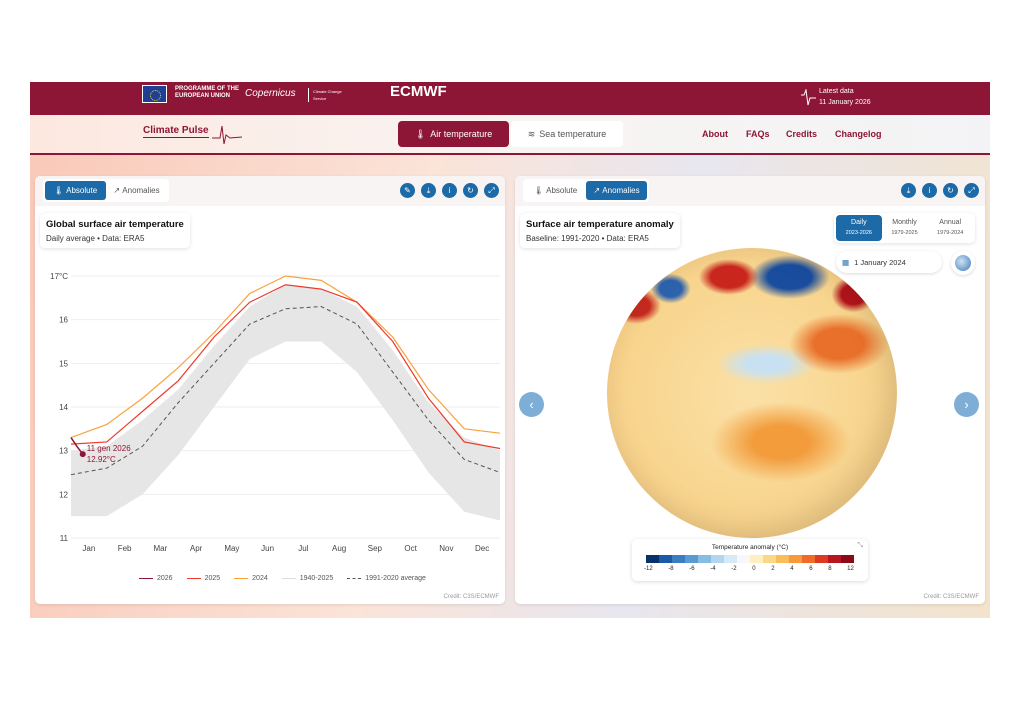 The image size is (1024, 714). I want to click on colorbar-tick: 4, so click(792, 569).